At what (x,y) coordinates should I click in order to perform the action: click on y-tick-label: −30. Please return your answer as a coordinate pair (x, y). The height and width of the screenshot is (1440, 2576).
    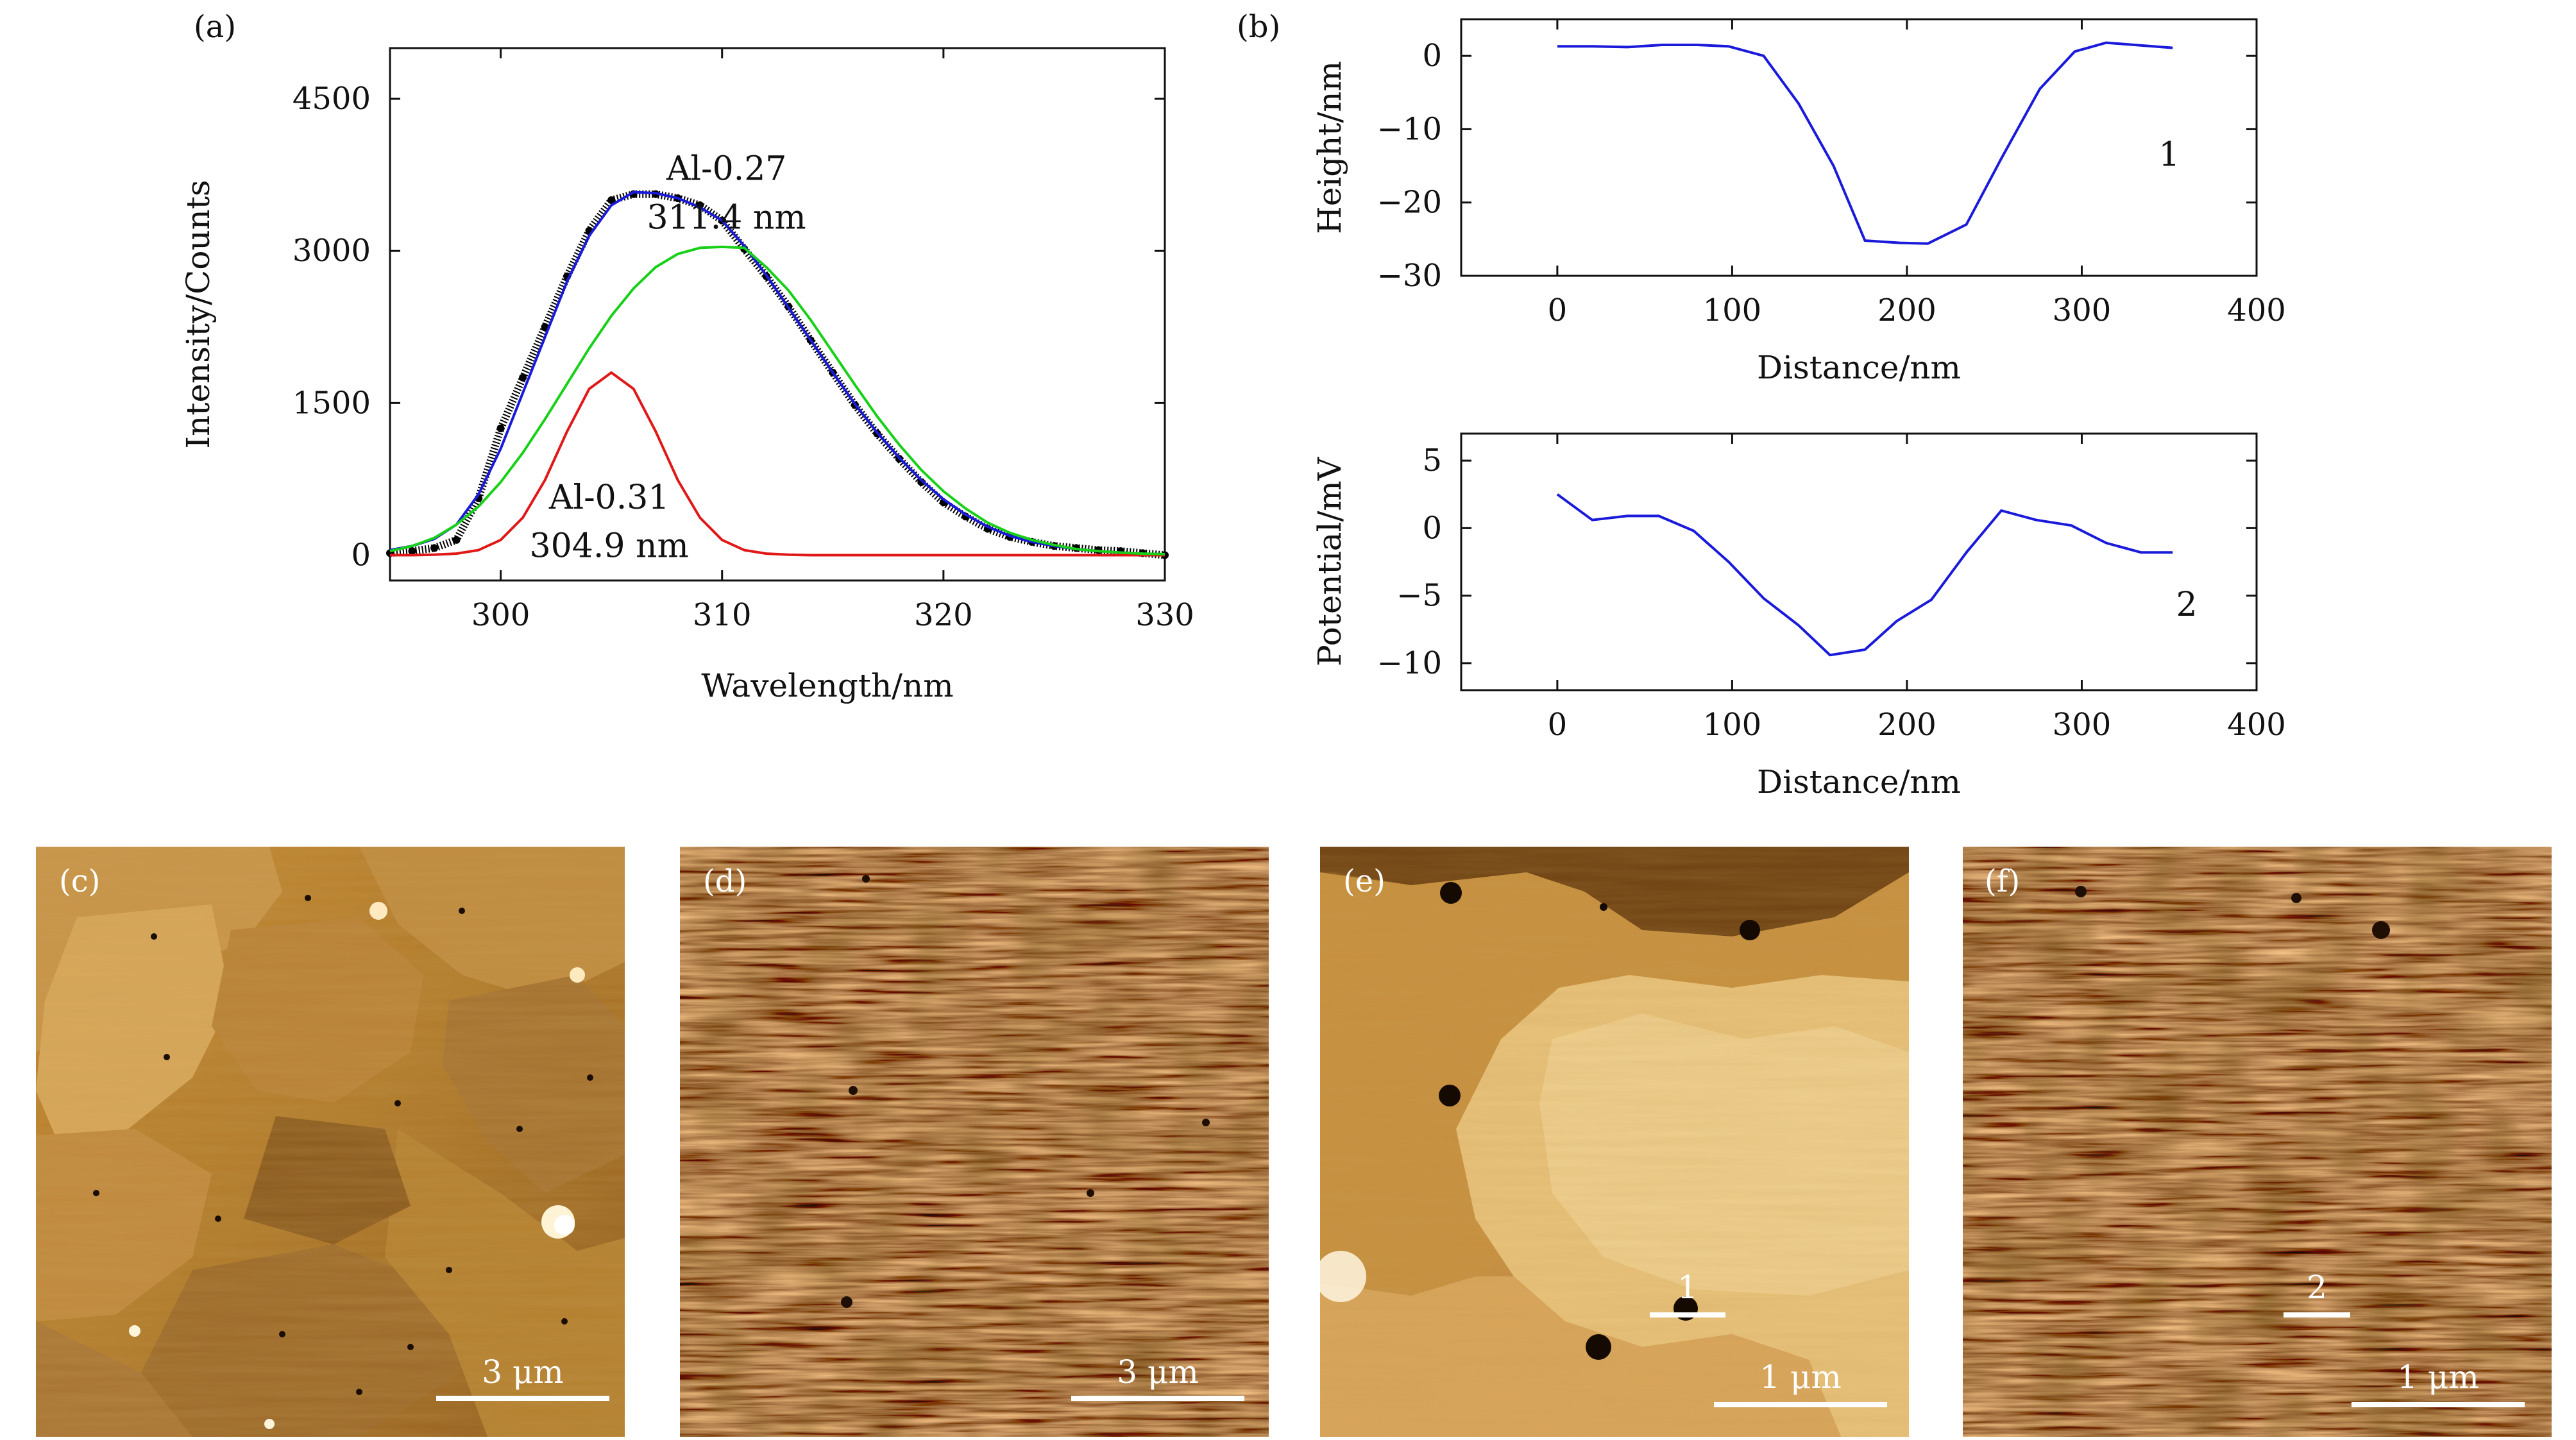
    Looking at the image, I should click on (1409, 276).